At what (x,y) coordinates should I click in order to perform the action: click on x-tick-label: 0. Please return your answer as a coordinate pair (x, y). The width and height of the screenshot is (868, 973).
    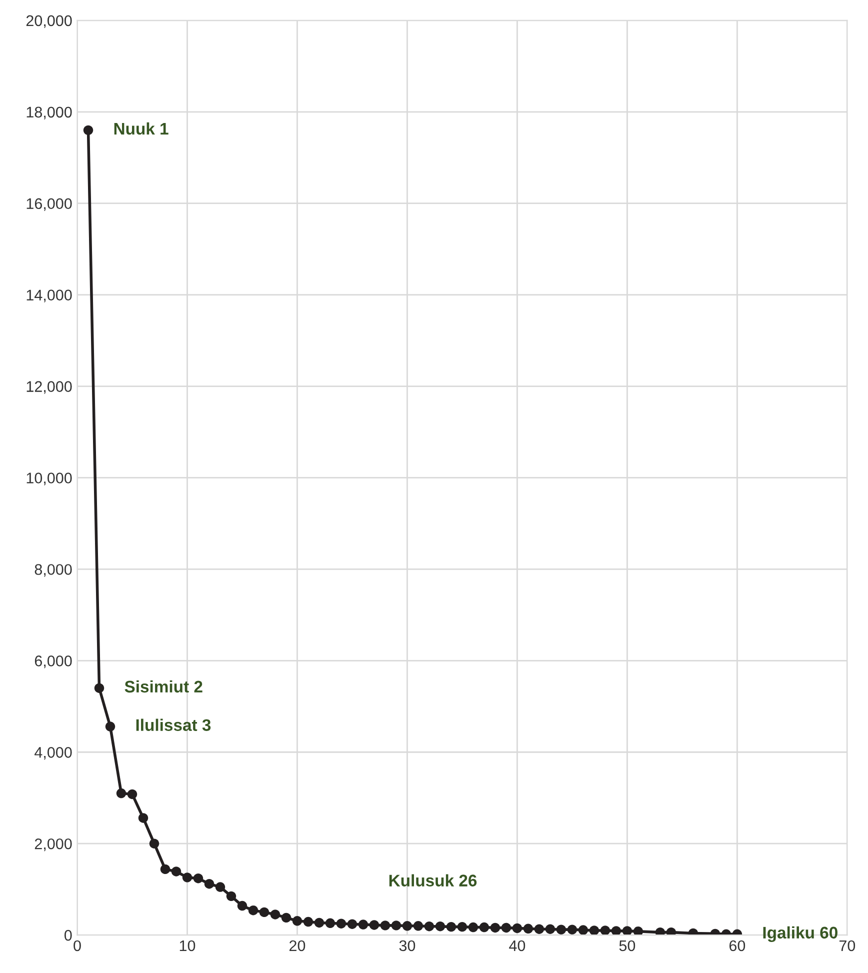
    Looking at the image, I should click on (77, 946).